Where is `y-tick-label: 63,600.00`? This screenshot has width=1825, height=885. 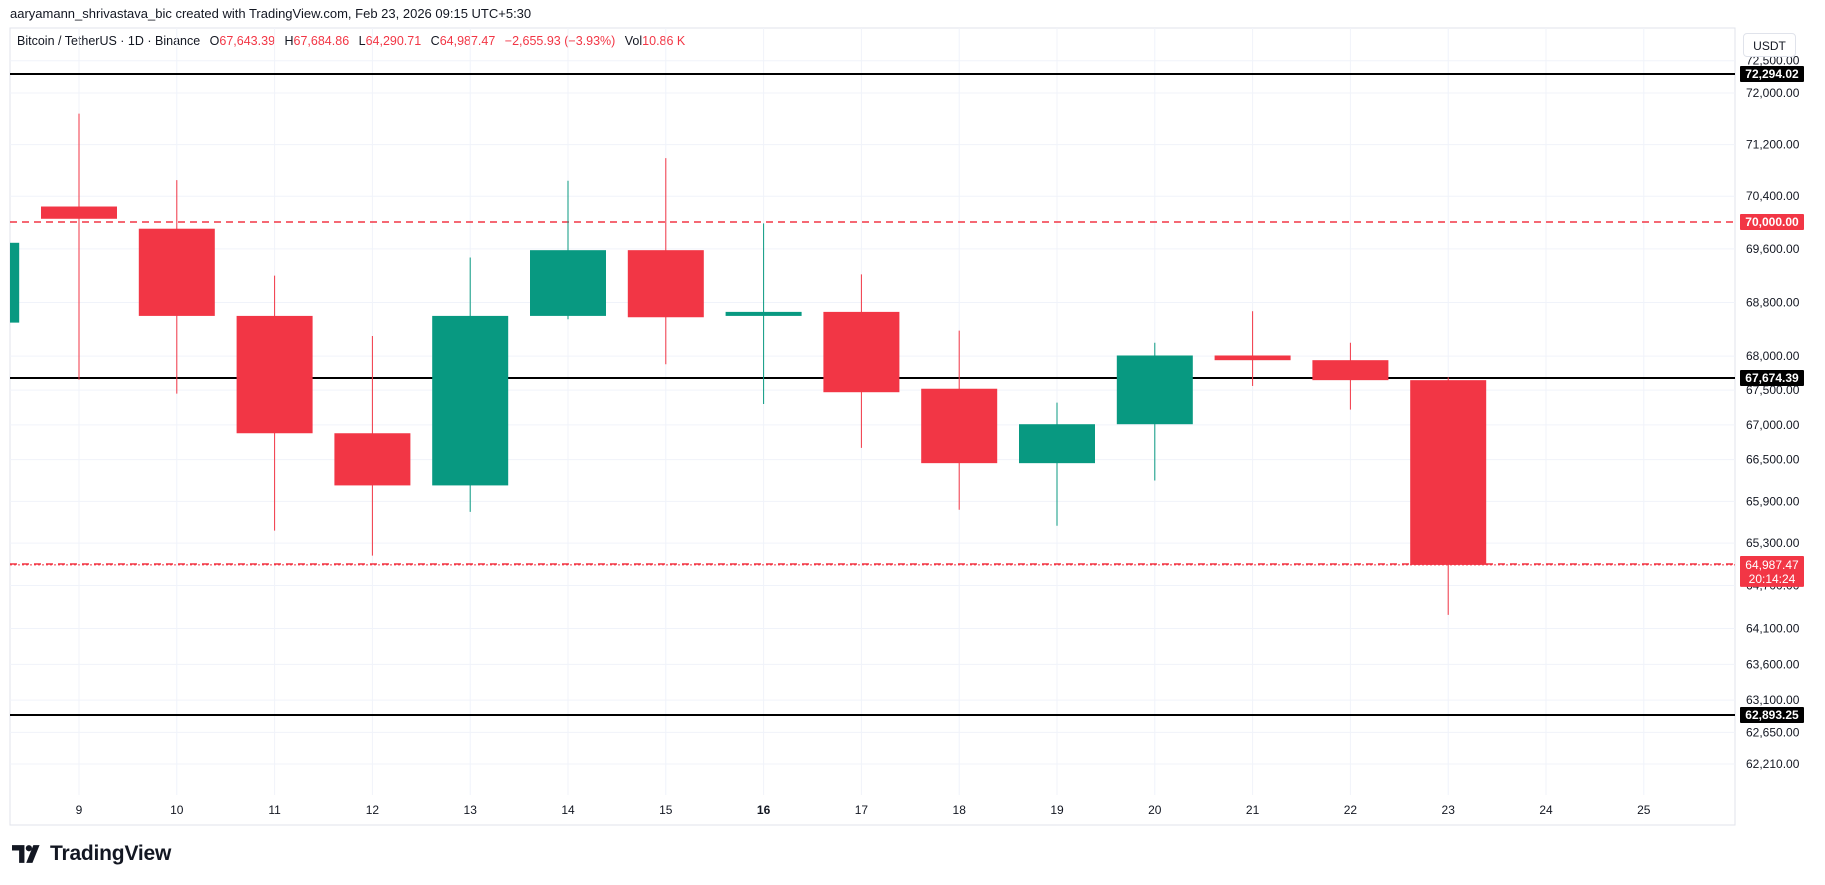
y-tick-label: 63,600.00 is located at coordinates (1773, 664).